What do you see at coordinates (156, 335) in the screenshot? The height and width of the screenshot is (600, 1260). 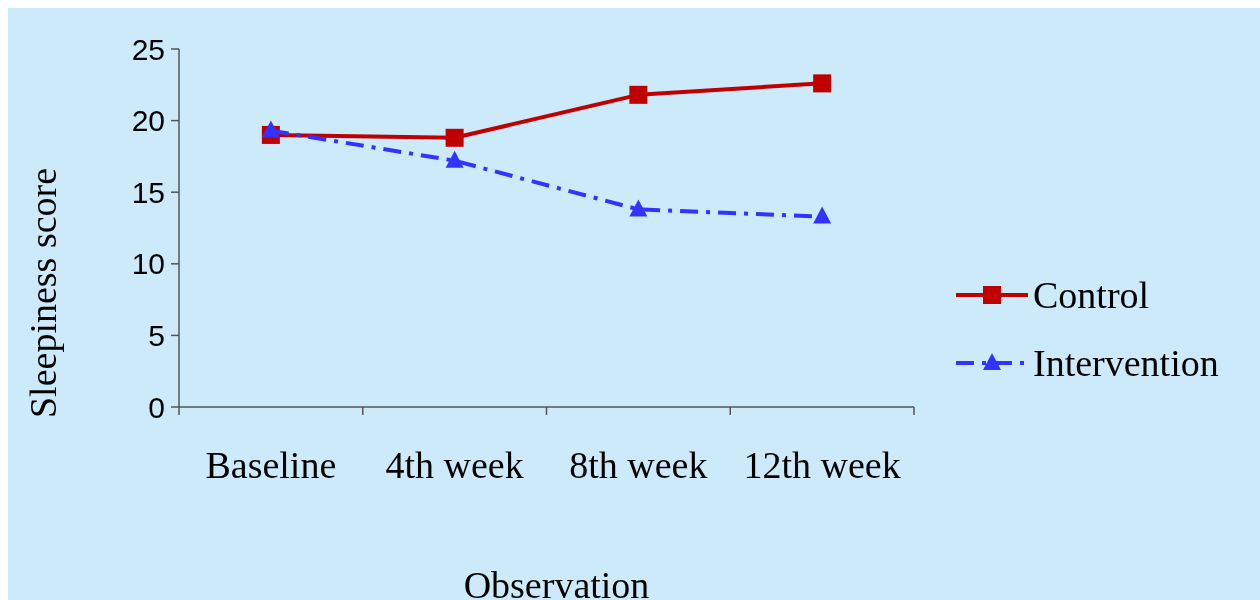 I see `y-tick-label: 5` at bounding box center [156, 335].